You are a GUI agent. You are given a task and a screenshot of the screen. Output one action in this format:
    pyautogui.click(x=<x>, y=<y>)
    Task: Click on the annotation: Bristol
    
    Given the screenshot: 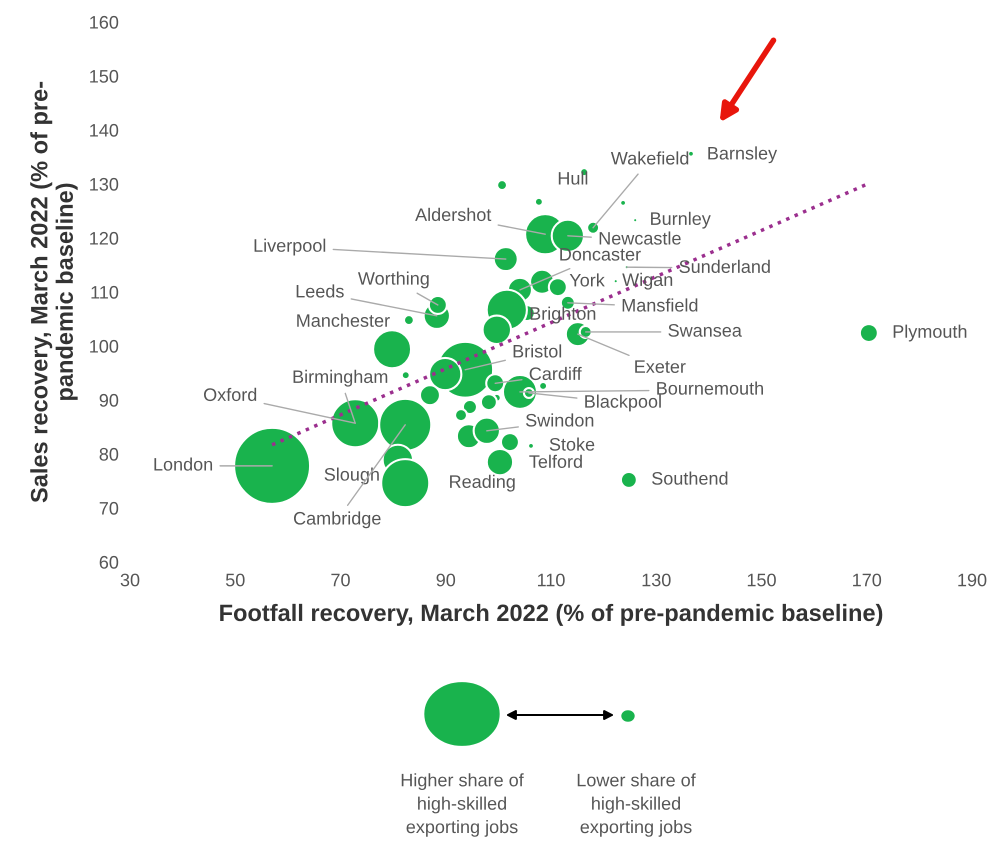 What is the action you would take?
    pyautogui.click(x=538, y=351)
    